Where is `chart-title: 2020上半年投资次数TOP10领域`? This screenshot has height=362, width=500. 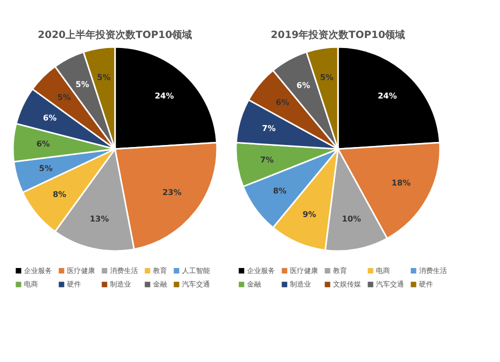 chart-title: 2020上半年投资次数TOP10领域 is located at coordinates (115, 35).